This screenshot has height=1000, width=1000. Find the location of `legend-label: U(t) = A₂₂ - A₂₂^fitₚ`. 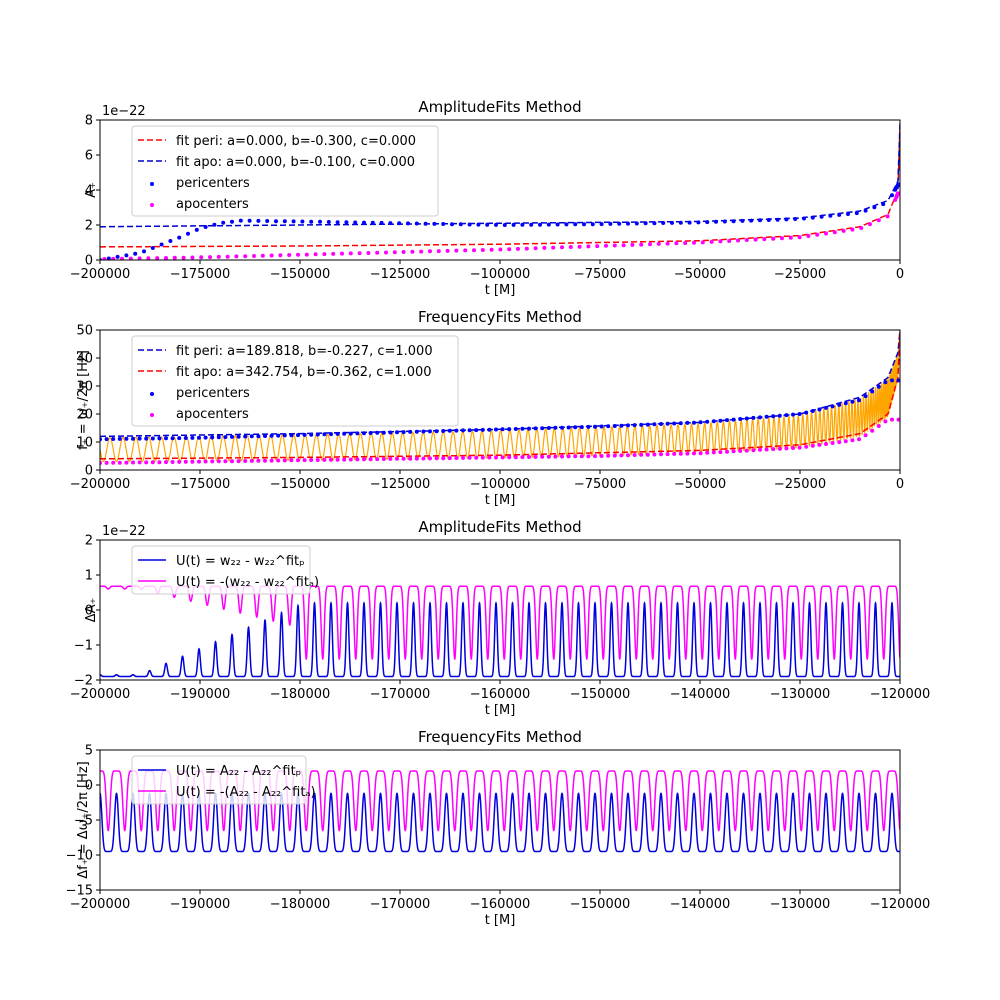

legend-label: U(t) = A₂₂ - A₂₂^fitₚ is located at coordinates (238, 771).